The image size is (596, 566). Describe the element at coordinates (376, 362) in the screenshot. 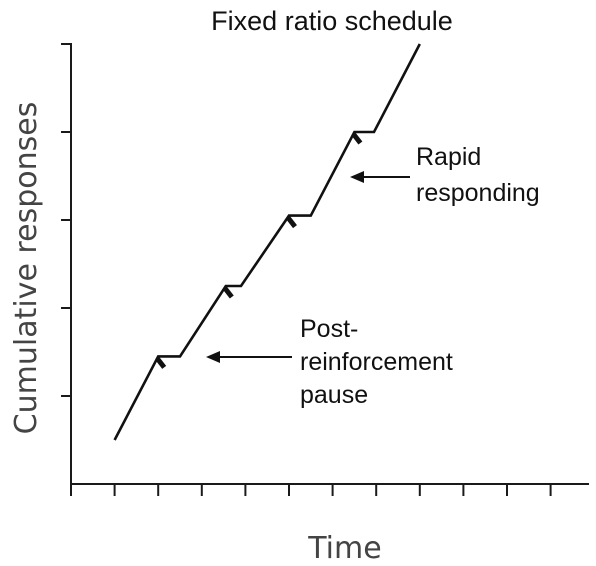

I see `pause-label-line-2: reinforcement` at that location.